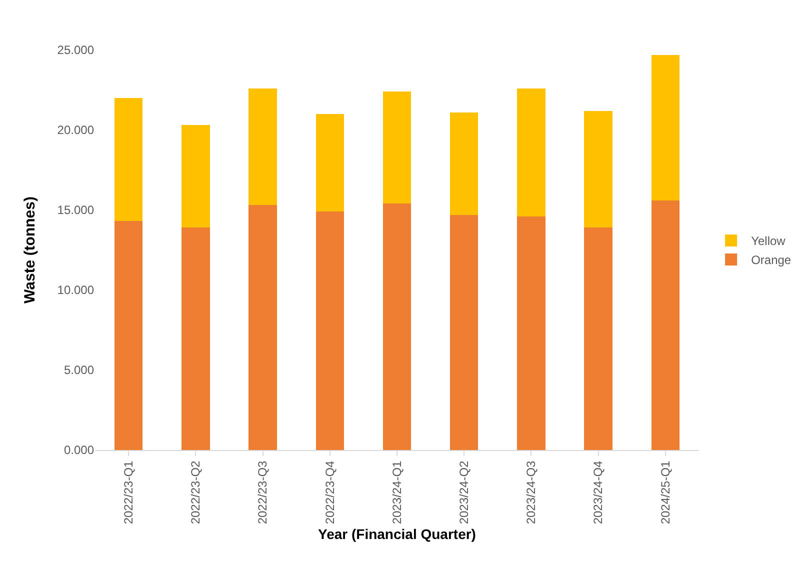 The width and height of the screenshot is (809, 565). What do you see at coordinates (771, 260) in the screenshot?
I see `legend-label: Orange` at bounding box center [771, 260].